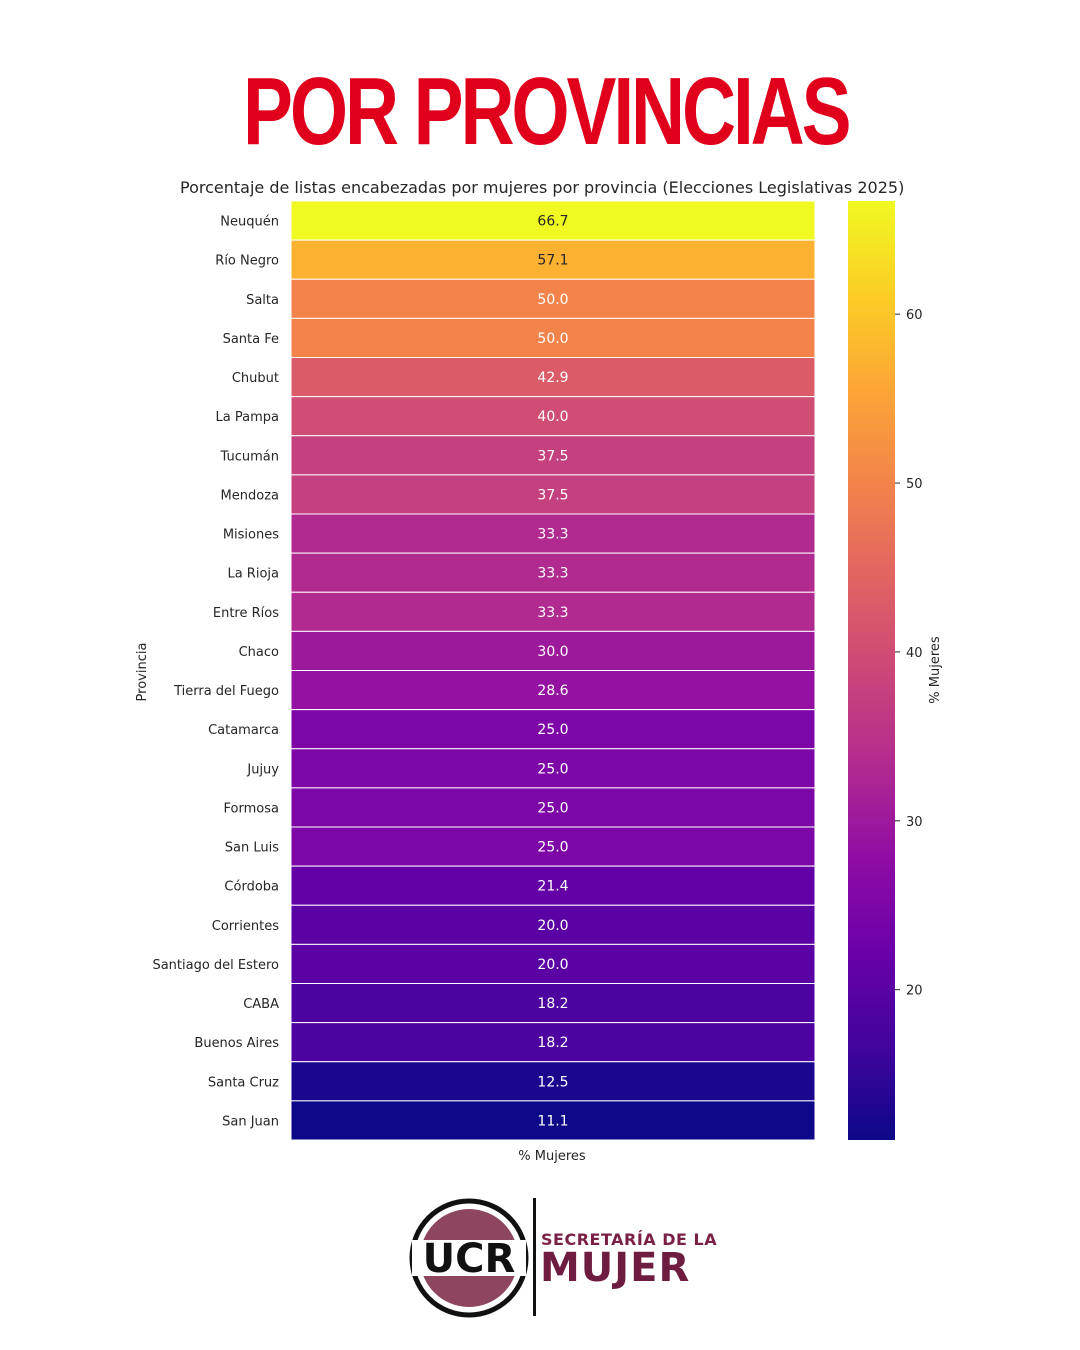 Image resolution: width=1080 pixels, height=1350 pixels. Describe the element at coordinates (262, 300) in the screenshot. I see `row-label: Salta` at that location.